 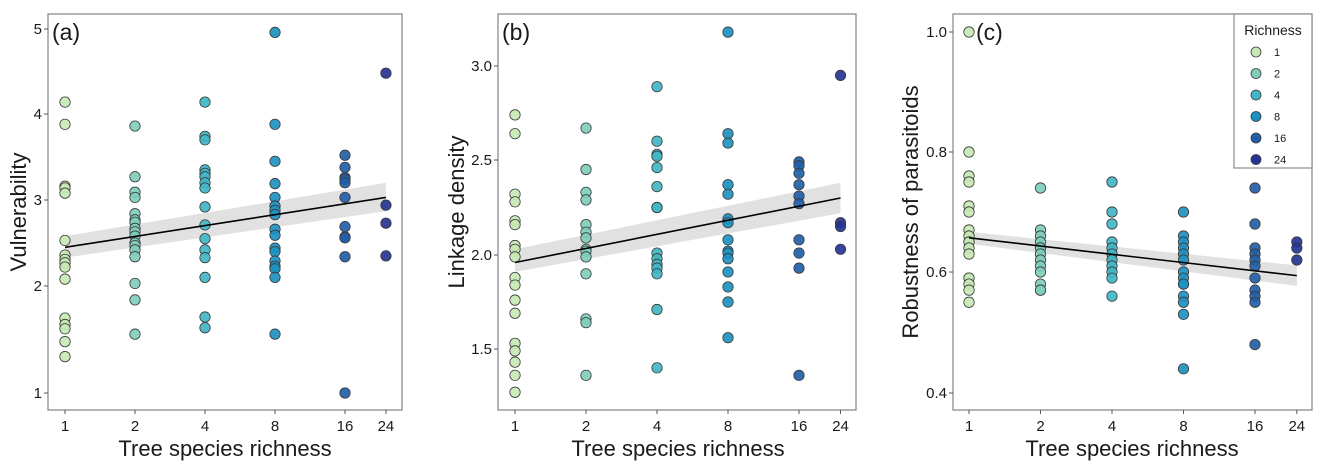 What do you see at coordinates (65, 426) in the screenshot?
I see `panel-a-x-tick-label: 1` at bounding box center [65, 426].